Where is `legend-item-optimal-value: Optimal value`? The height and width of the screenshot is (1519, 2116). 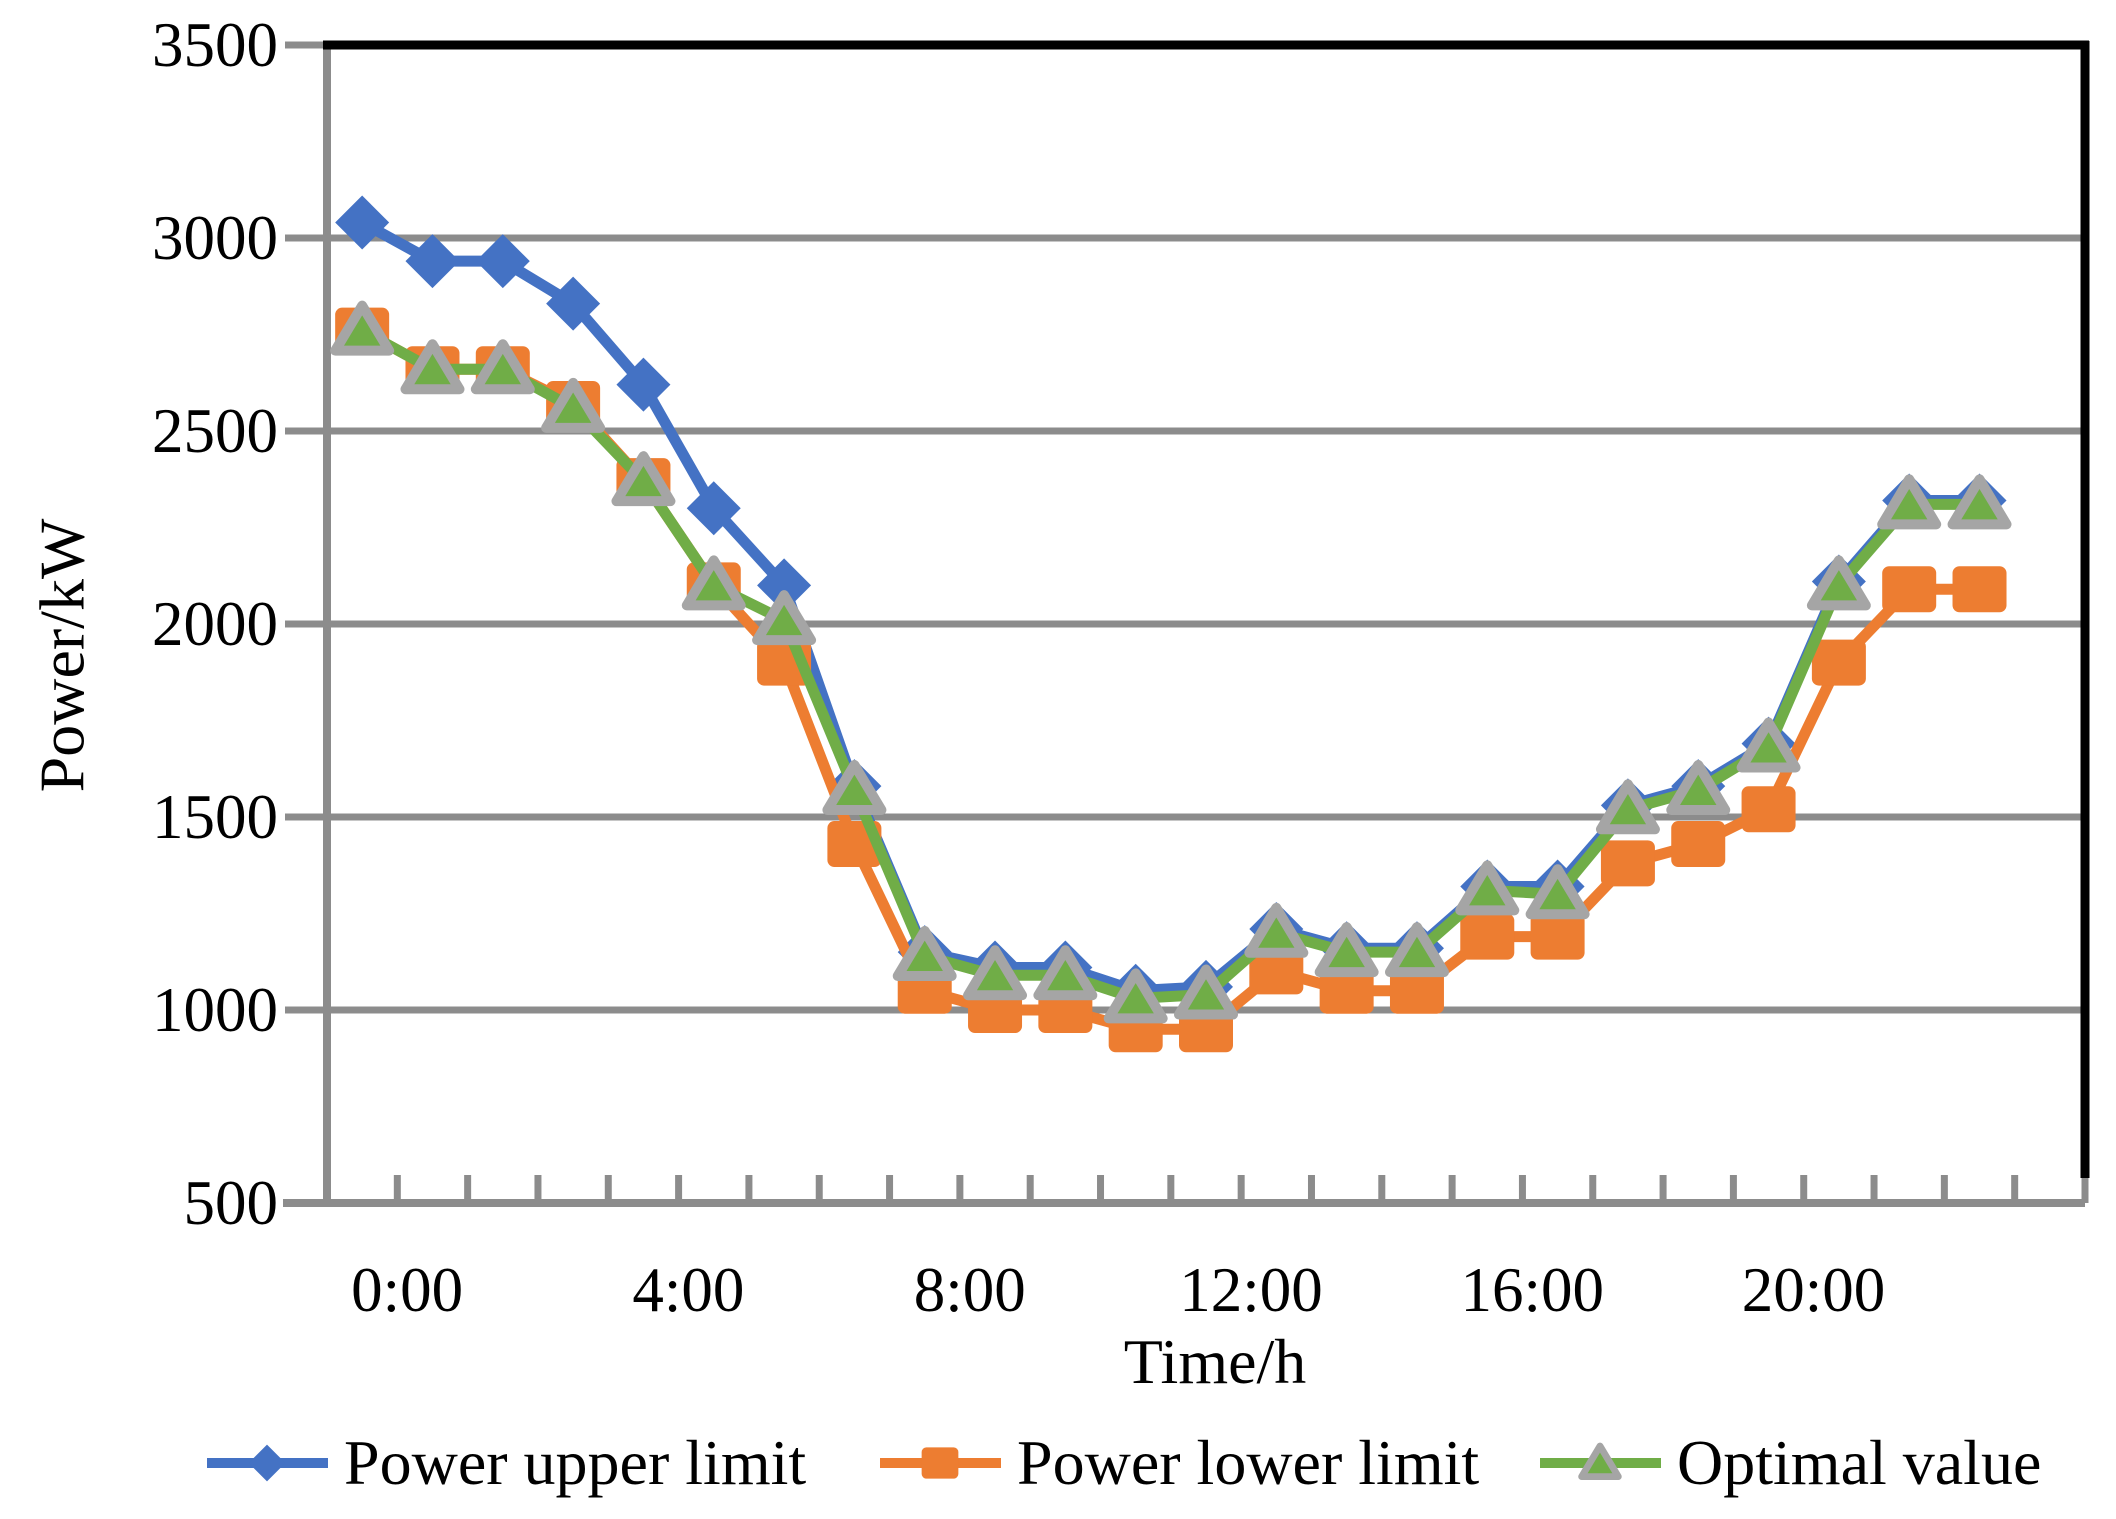
legend-item-optimal-value: Optimal value is located at coordinates (1789, 1463).